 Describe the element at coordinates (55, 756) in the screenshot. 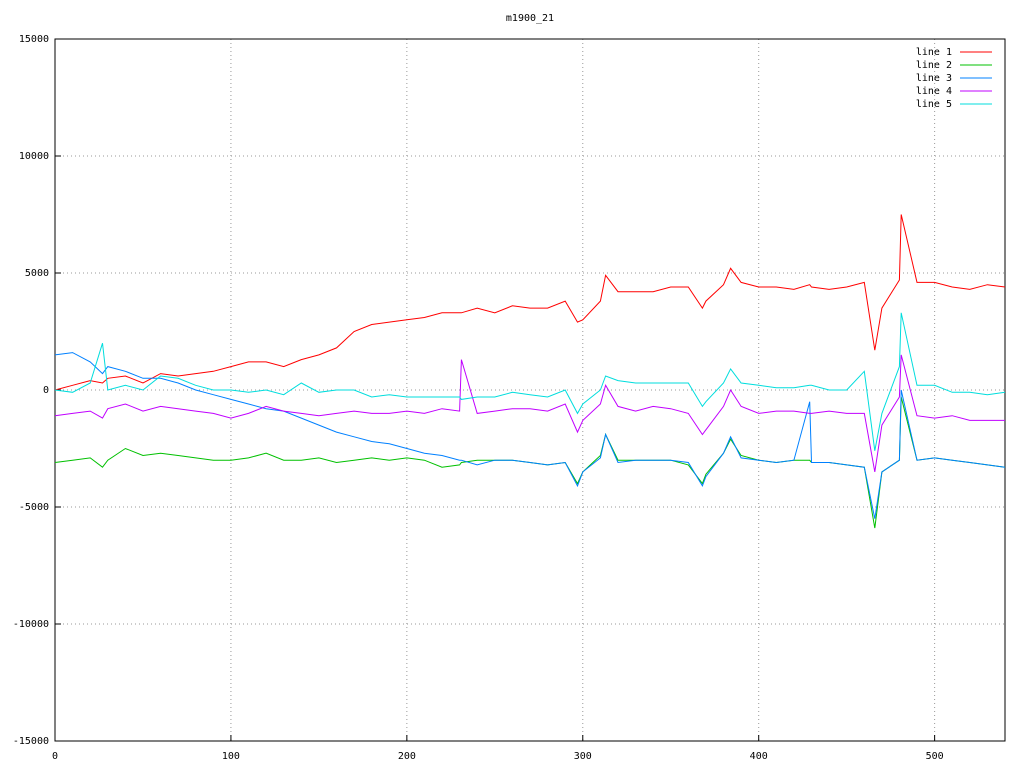

I see `x-tick-label: 0` at that location.